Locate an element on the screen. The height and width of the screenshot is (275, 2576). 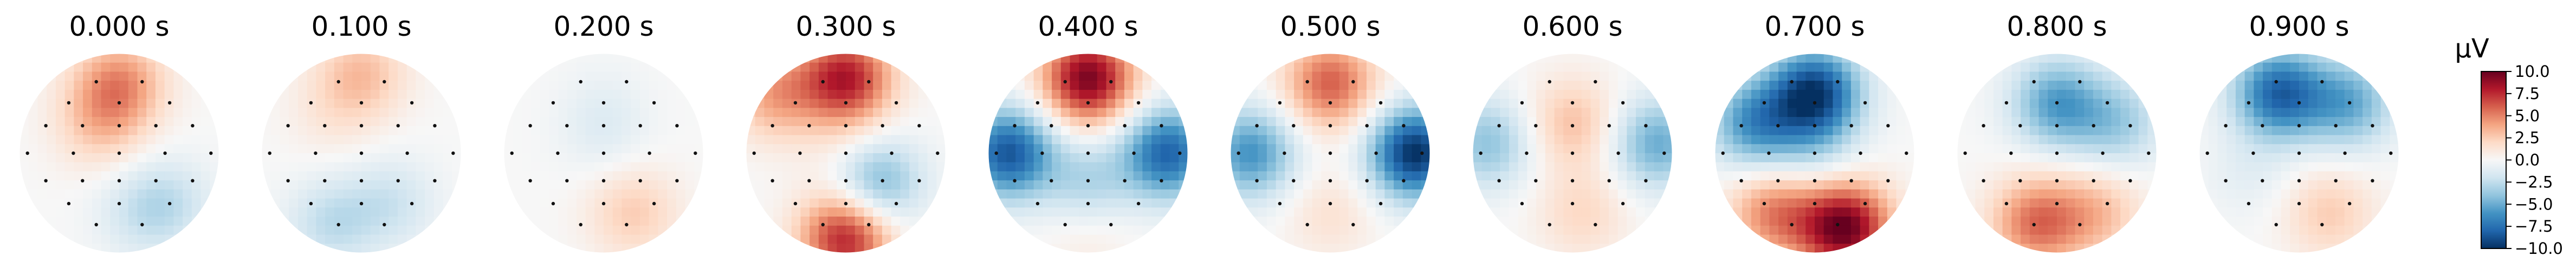
map-title: 0.400 s is located at coordinates (1088, 27).